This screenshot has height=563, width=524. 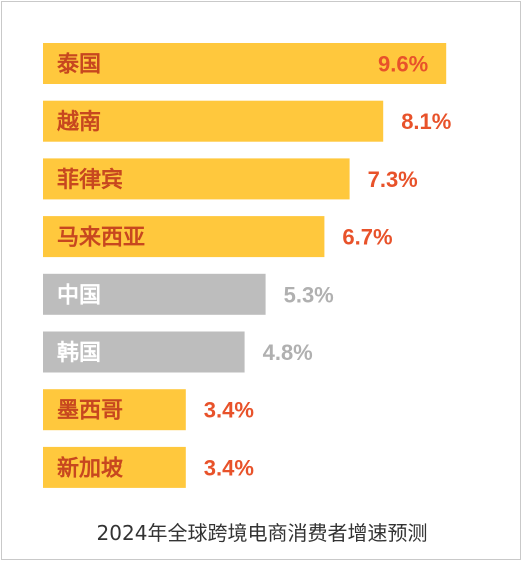 I want to click on value-label-5: 5.3%, so click(x=309, y=294).